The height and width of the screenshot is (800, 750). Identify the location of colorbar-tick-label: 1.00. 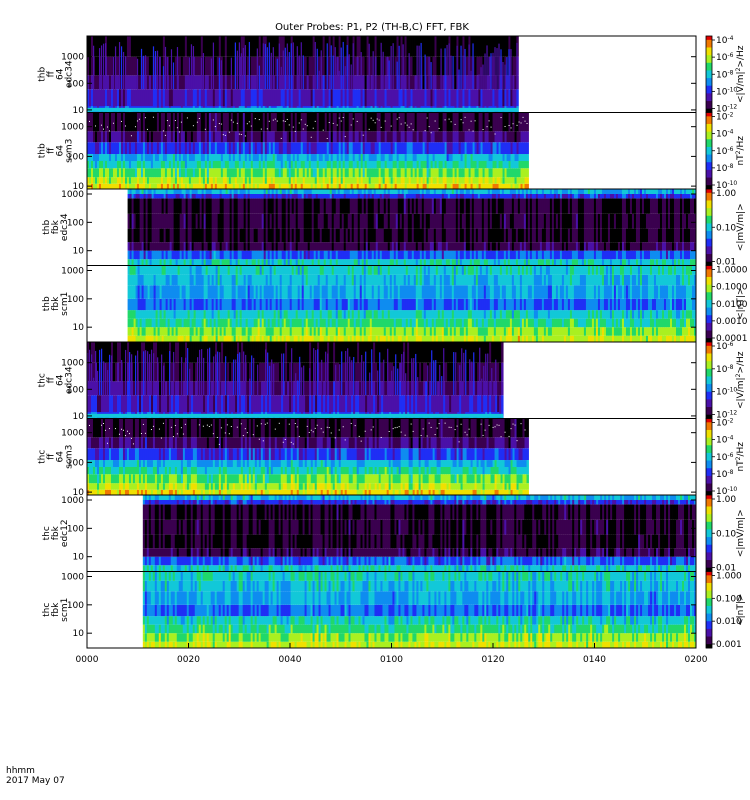
(726, 194).